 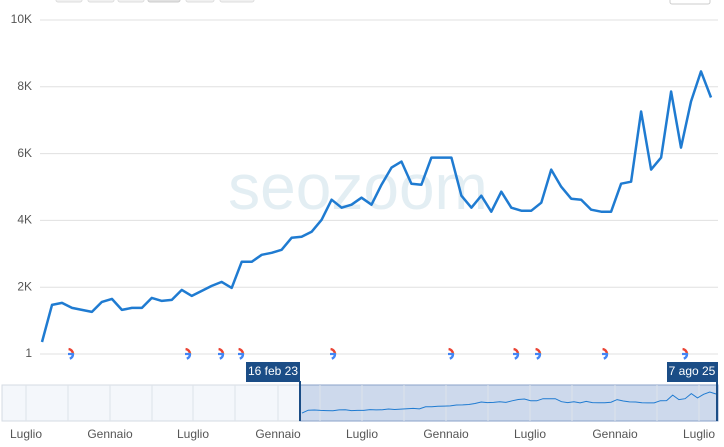 I want to click on range-end: 7 ago 25, so click(x=692, y=371).